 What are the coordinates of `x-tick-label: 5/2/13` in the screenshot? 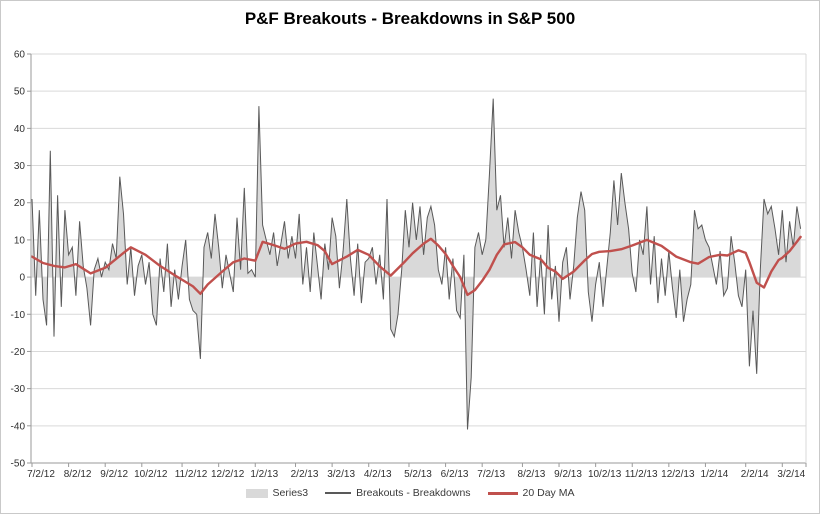 It's located at (418, 474).